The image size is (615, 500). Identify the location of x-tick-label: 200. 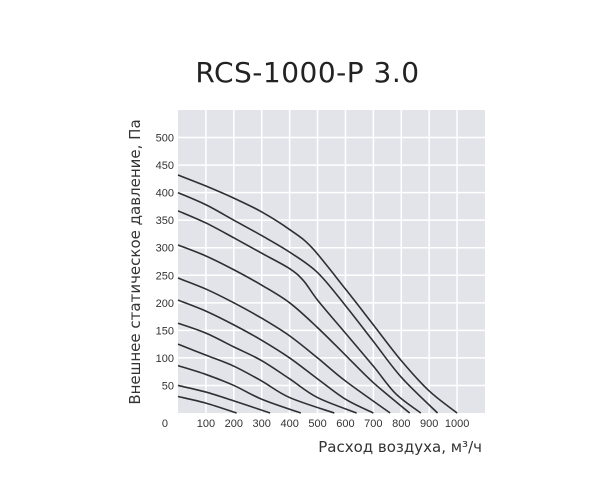
(234, 424).